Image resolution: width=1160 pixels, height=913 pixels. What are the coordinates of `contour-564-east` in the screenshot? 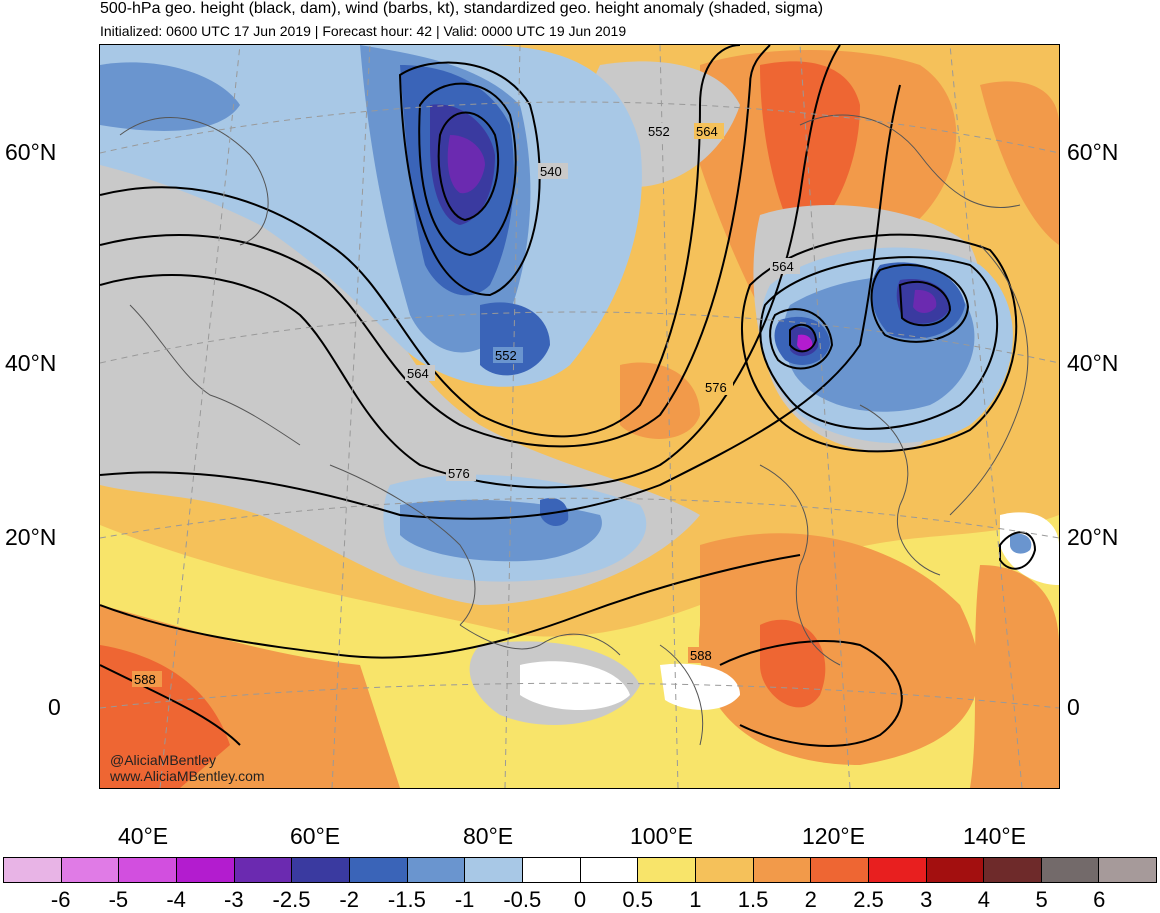 It's located at (879, 343).